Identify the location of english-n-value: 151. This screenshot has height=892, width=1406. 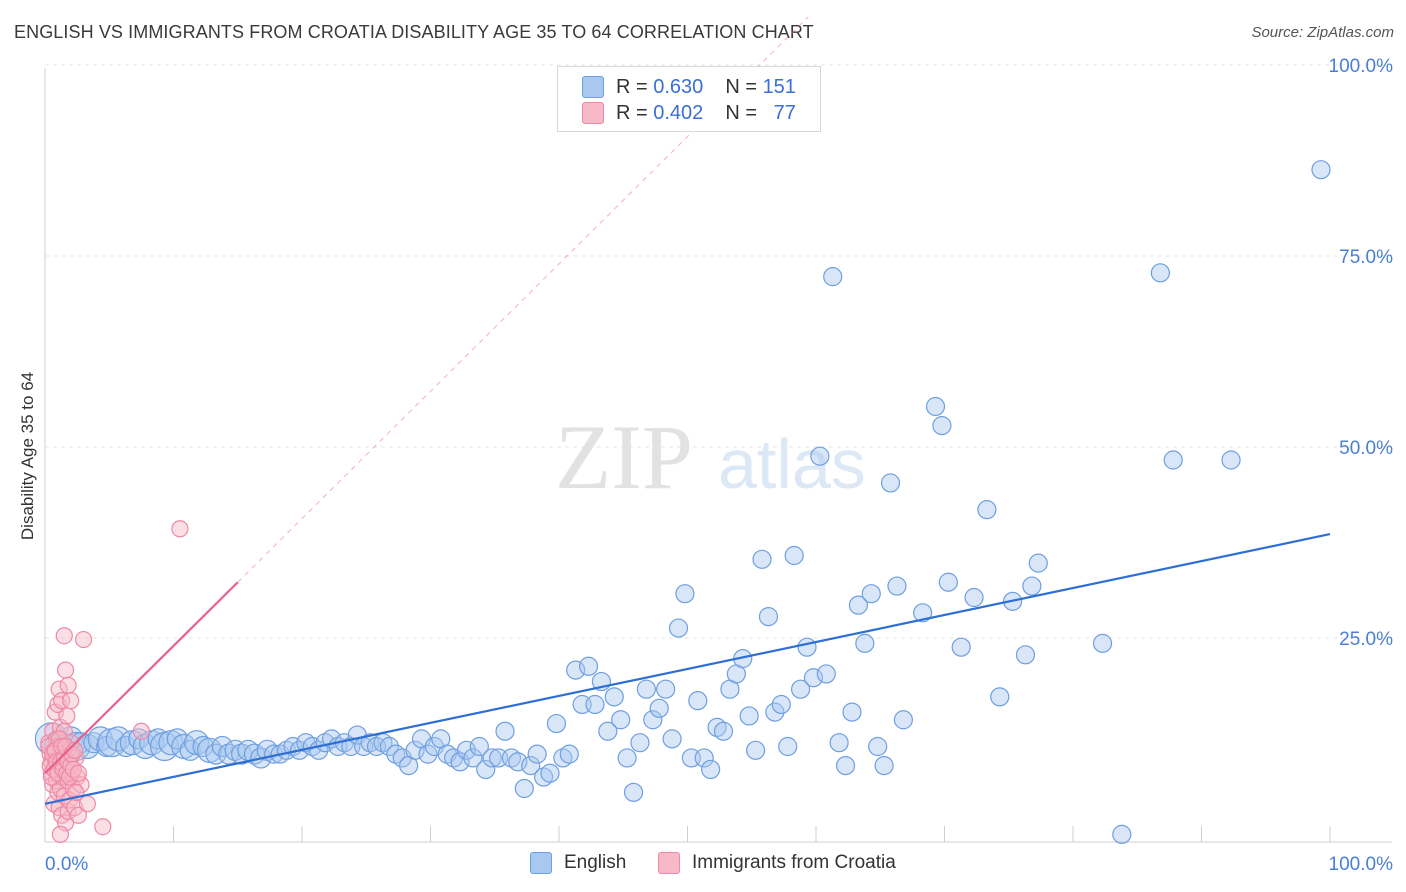
(779, 86).